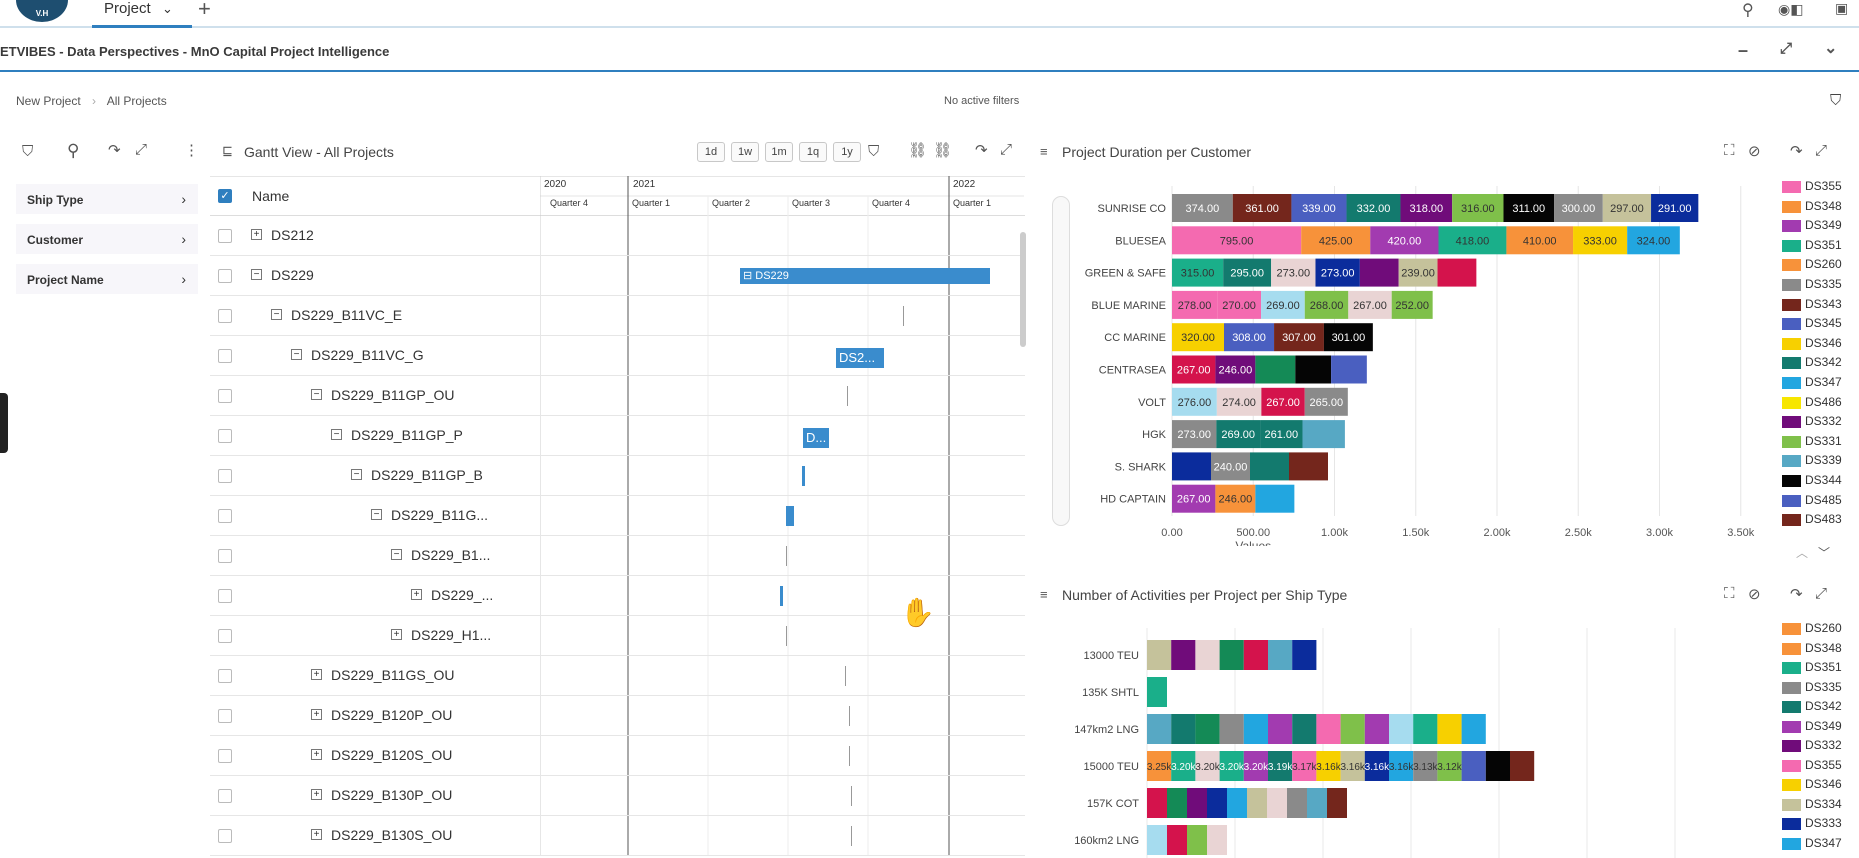 This screenshot has height=858, width=1859. What do you see at coordinates (874, 151) in the screenshot?
I see `gantt-filter-icon: ⛉` at bounding box center [874, 151].